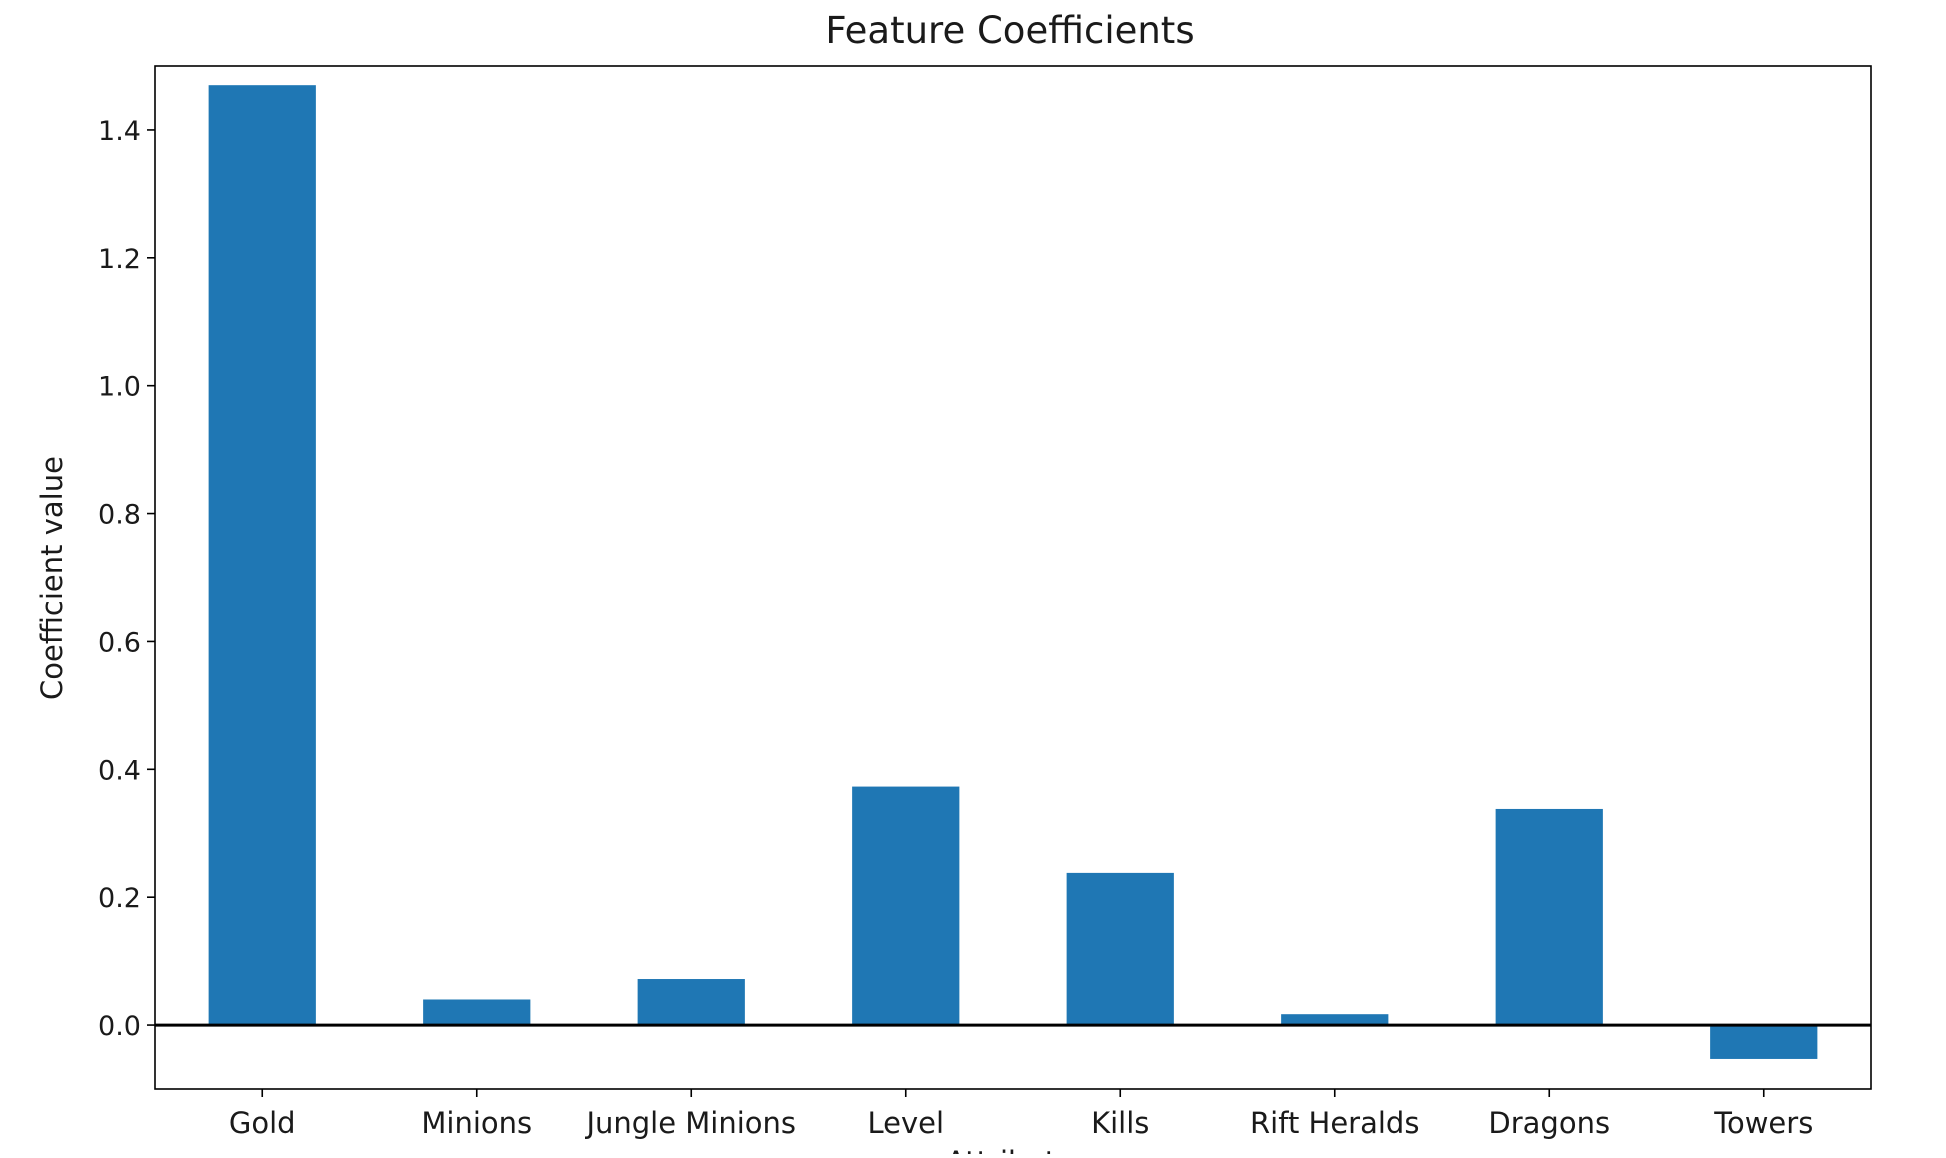 The height and width of the screenshot is (1158, 1946). Describe the element at coordinates (119, 642) in the screenshot. I see `y-tick-label: 0.6` at that location.